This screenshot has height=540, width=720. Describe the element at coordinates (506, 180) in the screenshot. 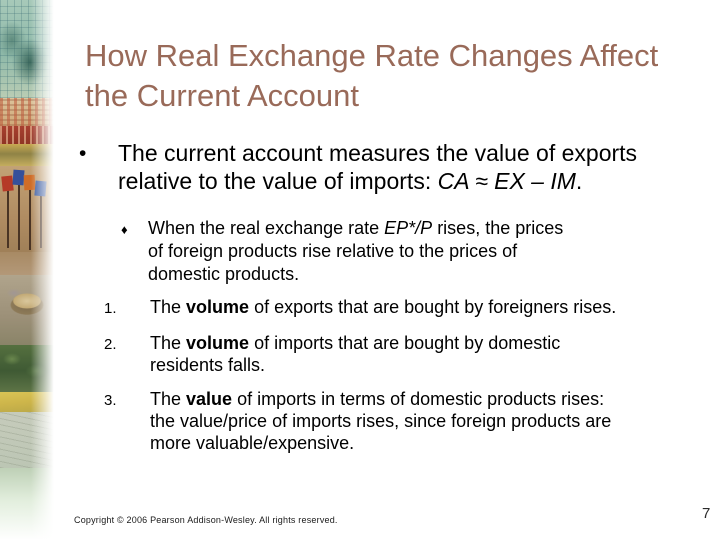

I see `current-account-formula: CA ≈ EX – IM` at that location.